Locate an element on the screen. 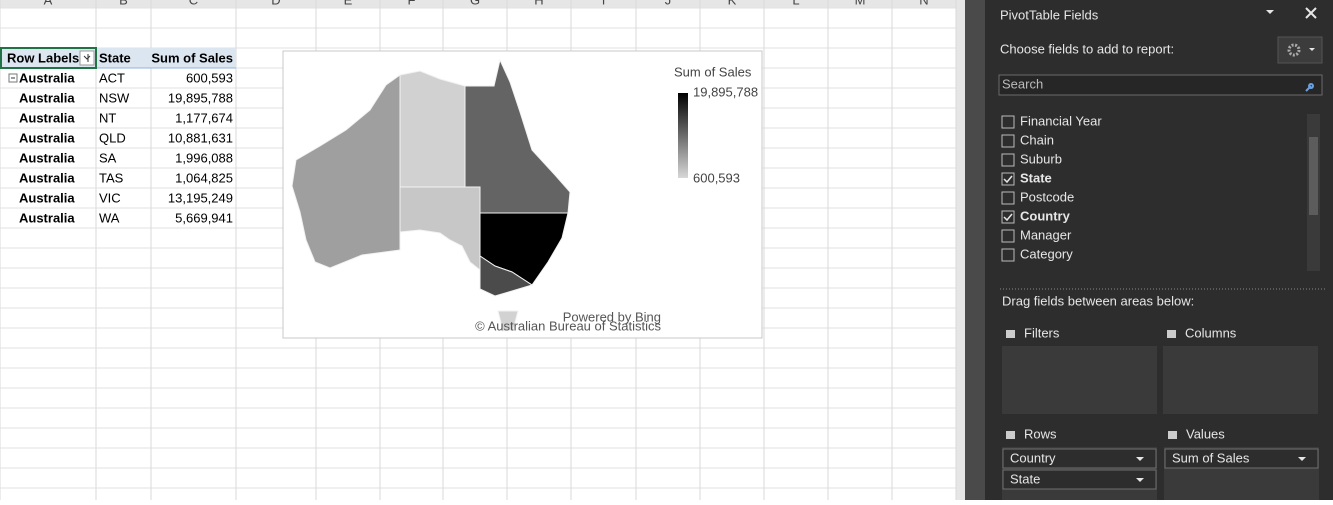 The height and width of the screenshot is (505, 1333). field-name: Financial Year is located at coordinates (1061, 120).